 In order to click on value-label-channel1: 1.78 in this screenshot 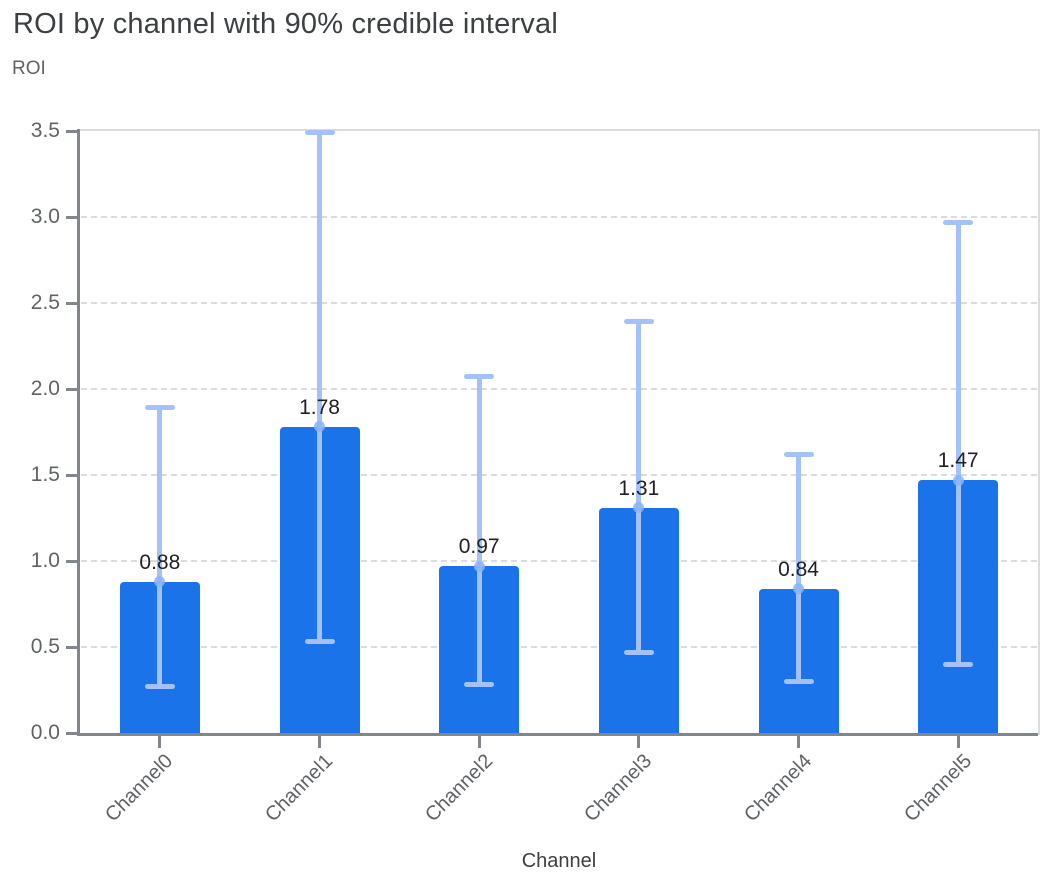, I will do `click(319, 407)`.